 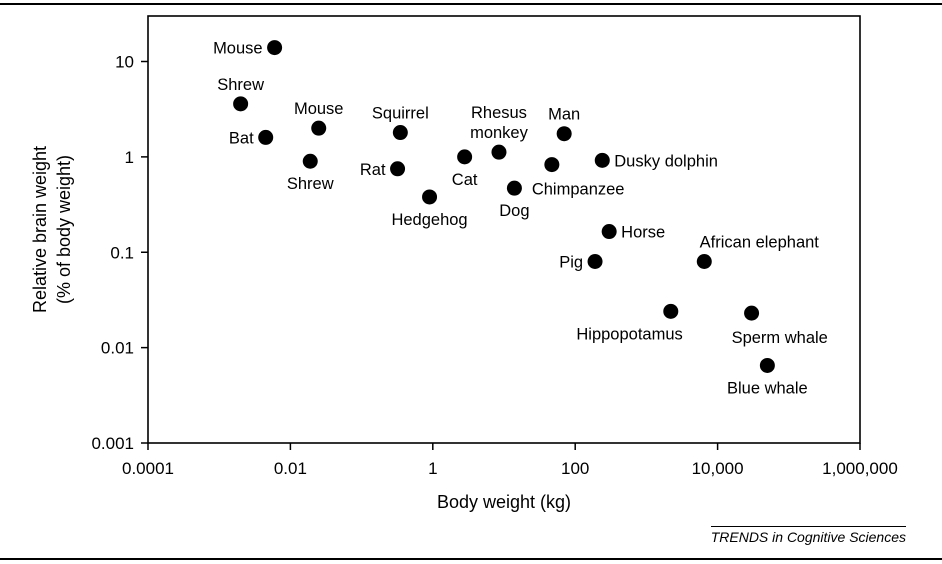 I want to click on x-tick-label-4: 10,000, so click(x=718, y=468).